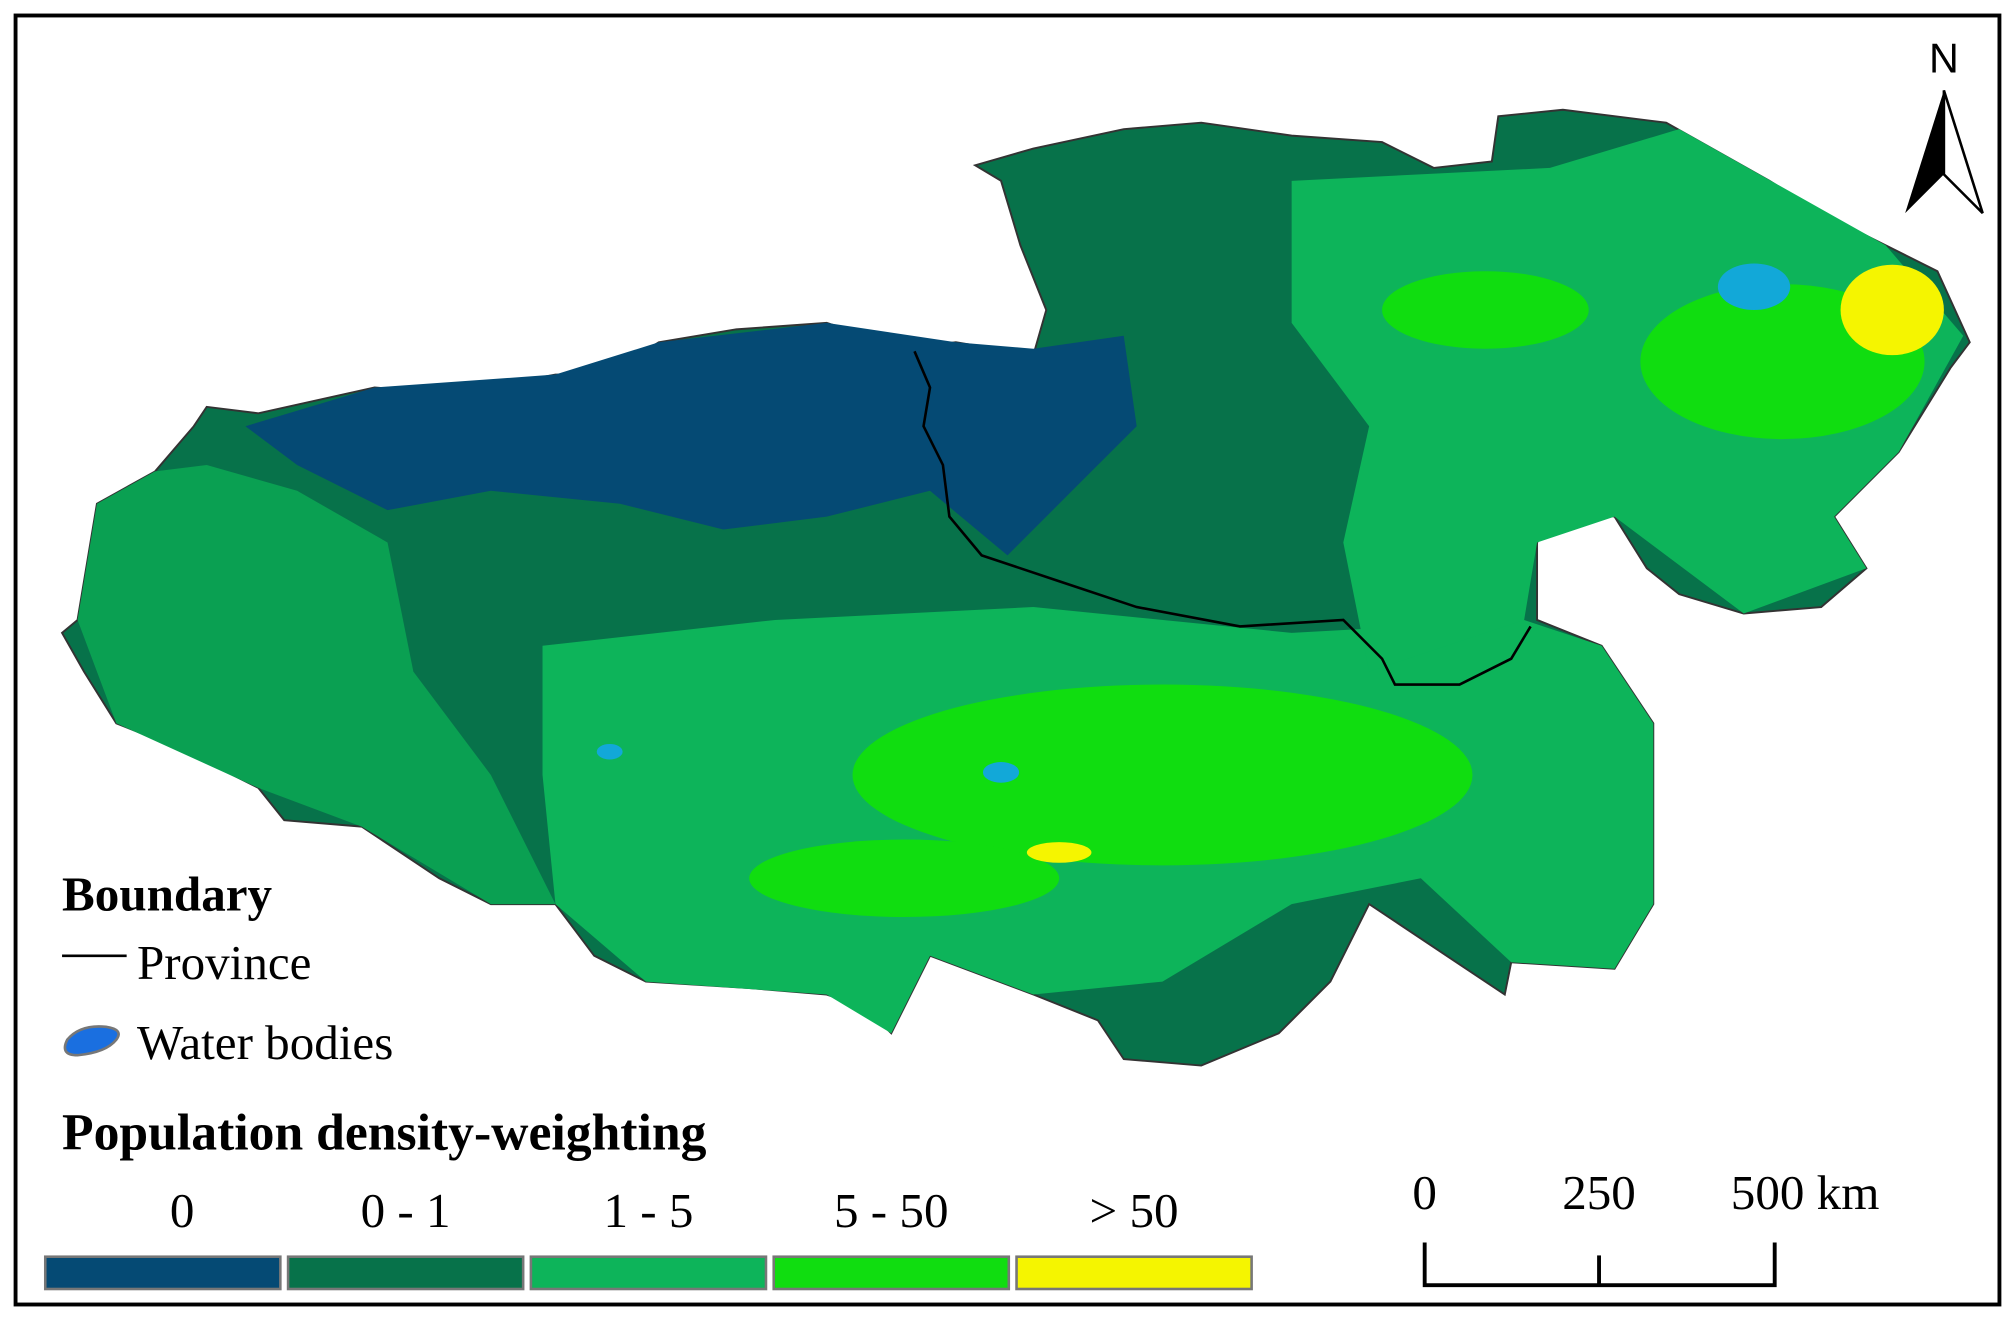 The height and width of the screenshot is (1320, 2015). I want to click on class-label: 0, so click(182, 1210).